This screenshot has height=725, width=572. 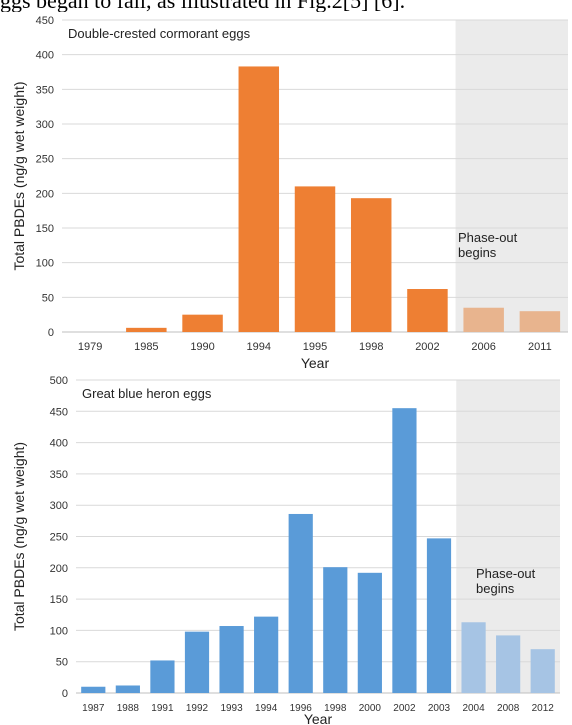 I want to click on x-tick-label: 1985, so click(x=146, y=347).